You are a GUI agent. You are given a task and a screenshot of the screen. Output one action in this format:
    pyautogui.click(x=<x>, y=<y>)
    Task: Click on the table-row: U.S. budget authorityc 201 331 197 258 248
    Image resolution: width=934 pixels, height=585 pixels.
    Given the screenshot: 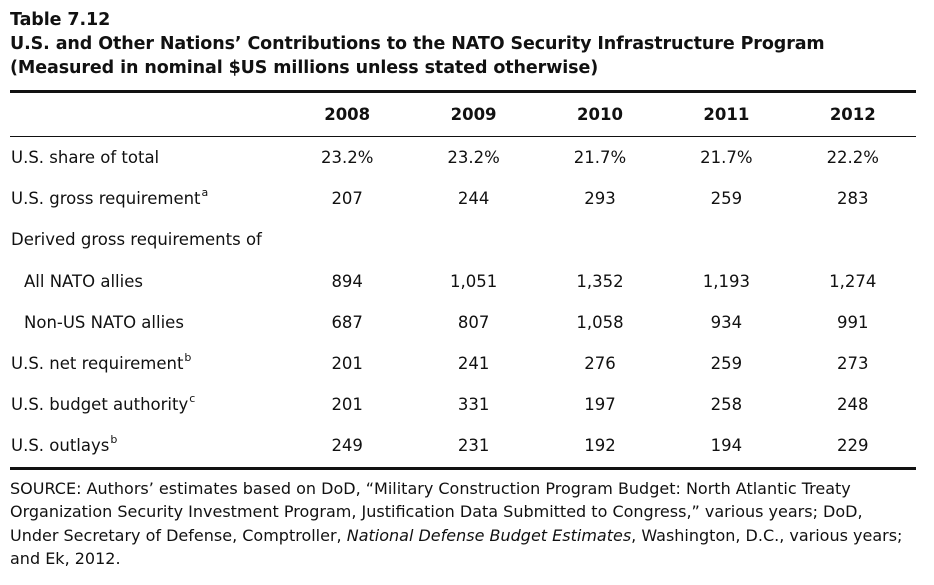 What is the action you would take?
    pyautogui.click(x=463, y=404)
    